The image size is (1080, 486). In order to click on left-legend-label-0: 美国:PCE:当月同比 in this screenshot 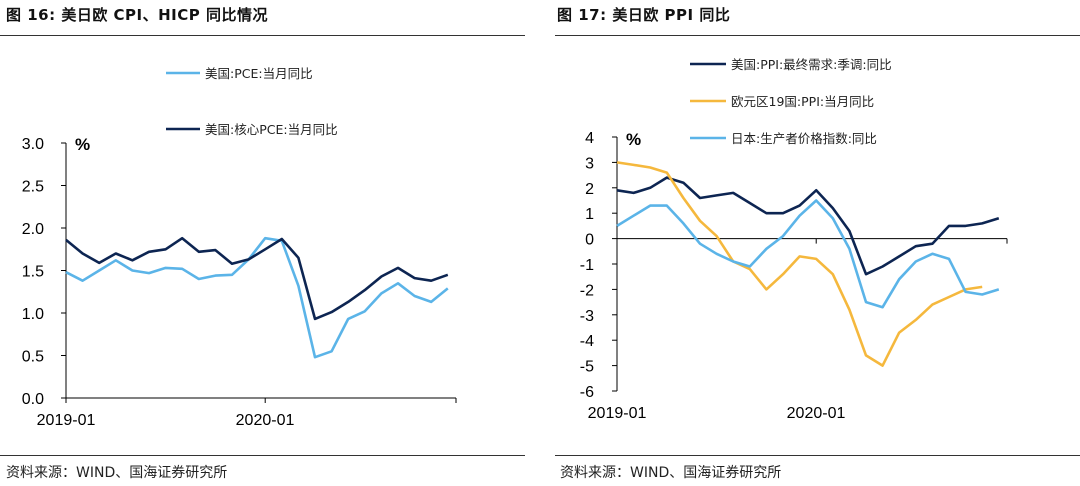, I will do `click(259, 73)`.